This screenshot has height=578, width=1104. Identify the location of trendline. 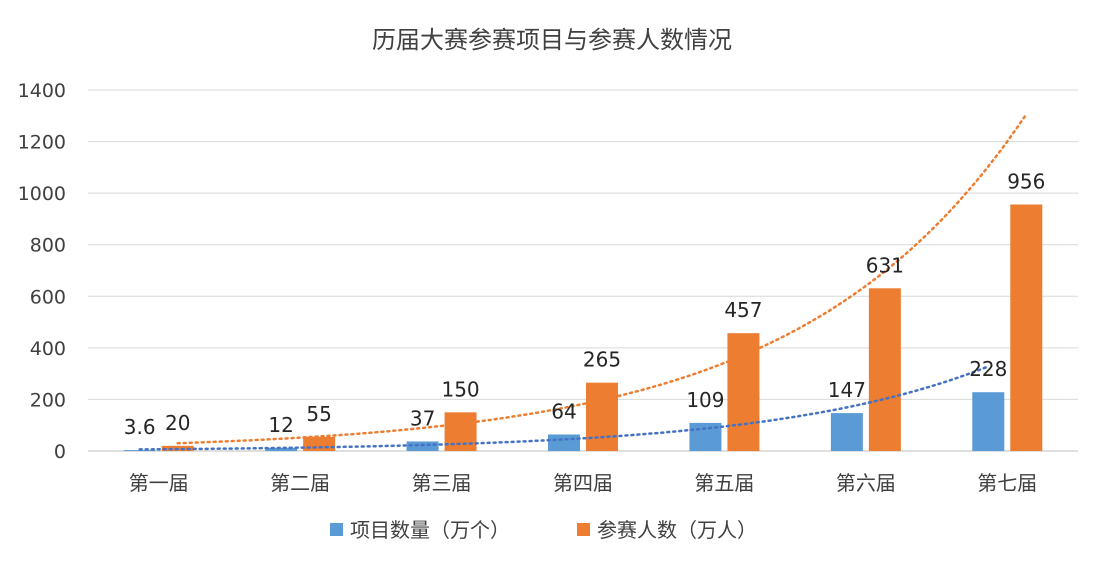
(564, 408).